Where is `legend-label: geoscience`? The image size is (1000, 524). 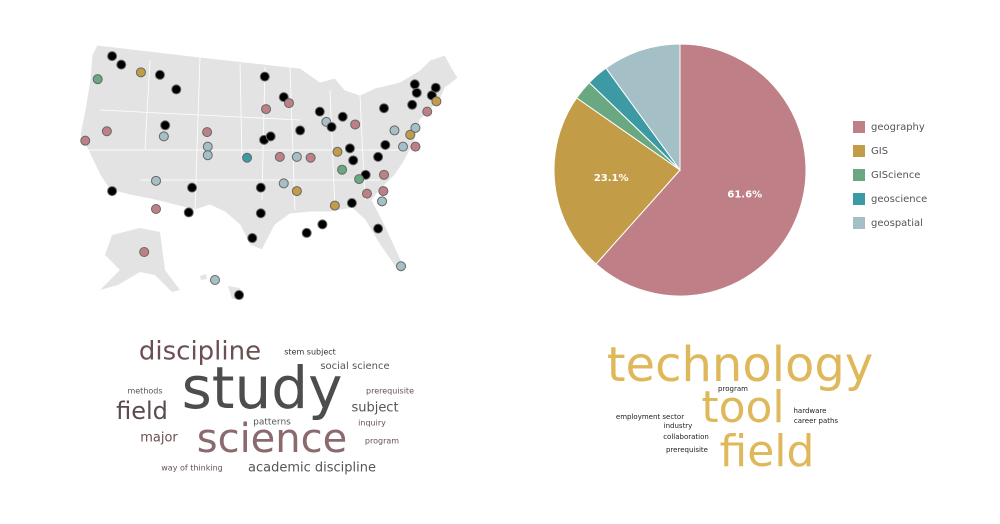
legend-label: geoscience is located at coordinates (899, 199).